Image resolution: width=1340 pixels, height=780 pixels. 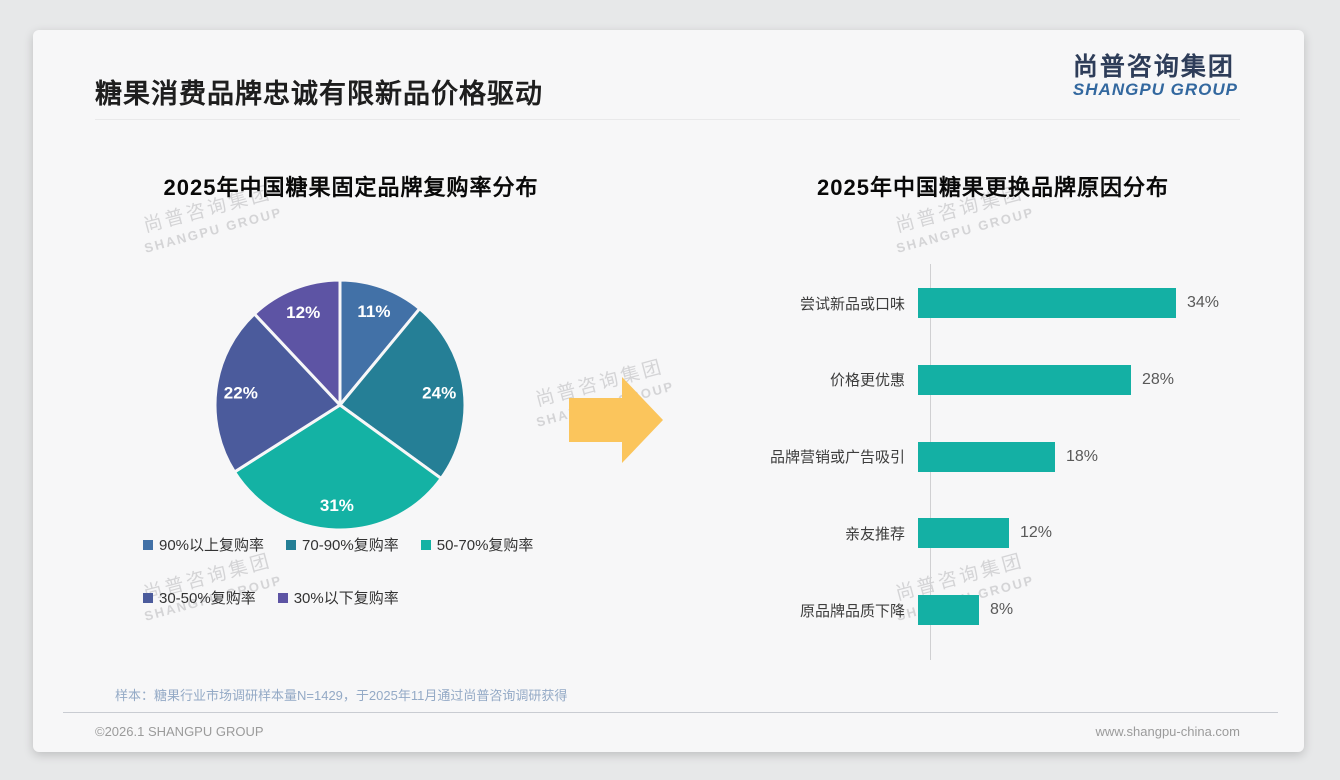 I want to click on legend-item: 30%以下复购率, so click(x=338, y=597).